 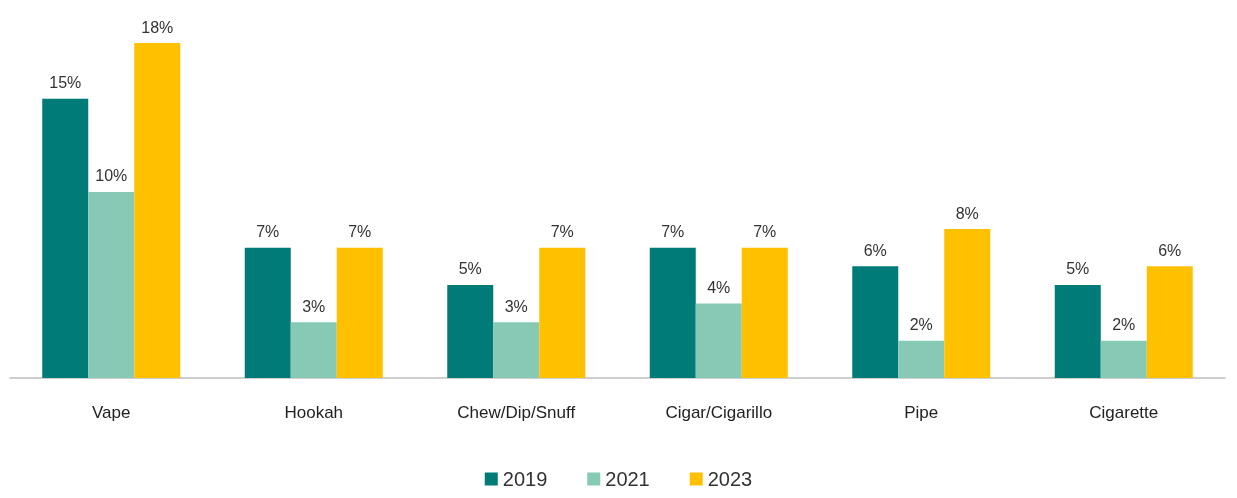 What do you see at coordinates (1124, 412) in the screenshot?
I see `x-tick-label: Cigarette` at bounding box center [1124, 412].